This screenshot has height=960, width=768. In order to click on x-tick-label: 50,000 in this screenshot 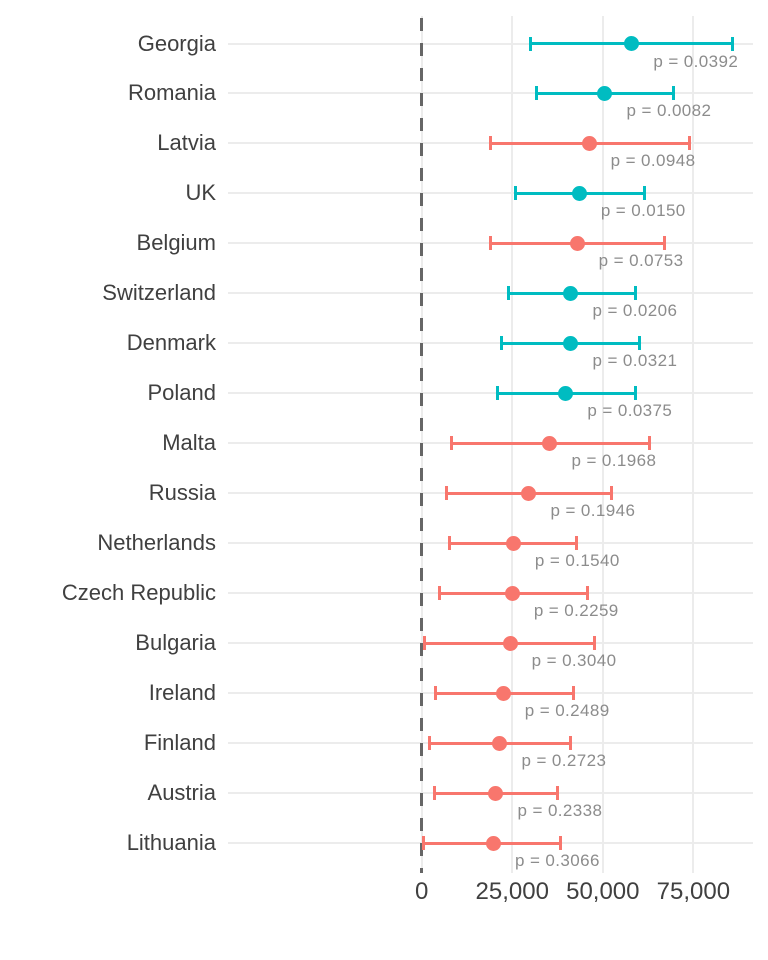, I will do `click(603, 891)`.